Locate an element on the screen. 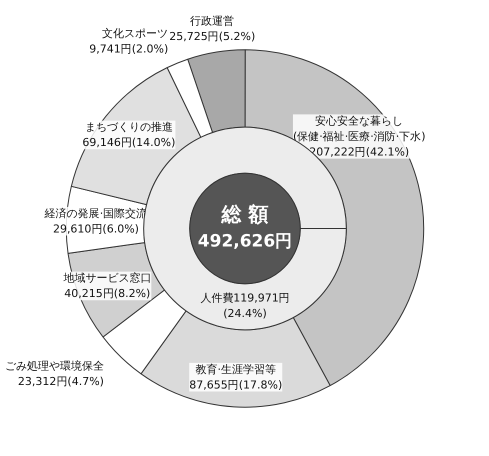 Image resolution: width=489 pixels, height=456 pixels. data-label: 87,655円(17.8%) is located at coordinates (235, 385).